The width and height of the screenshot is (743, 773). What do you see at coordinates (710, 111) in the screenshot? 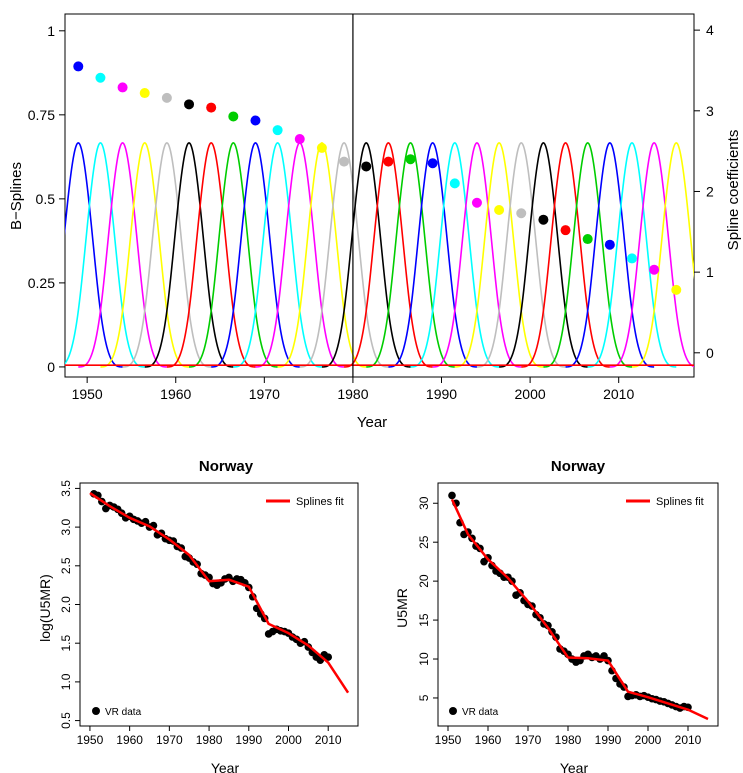
I see `top-y2-tick-label: 3` at bounding box center [710, 111].